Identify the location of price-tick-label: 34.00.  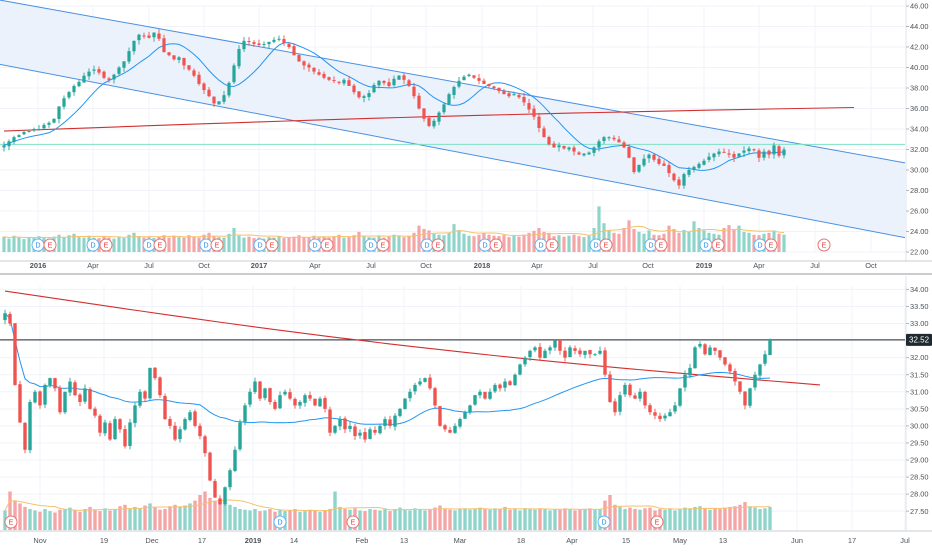
(919, 289).